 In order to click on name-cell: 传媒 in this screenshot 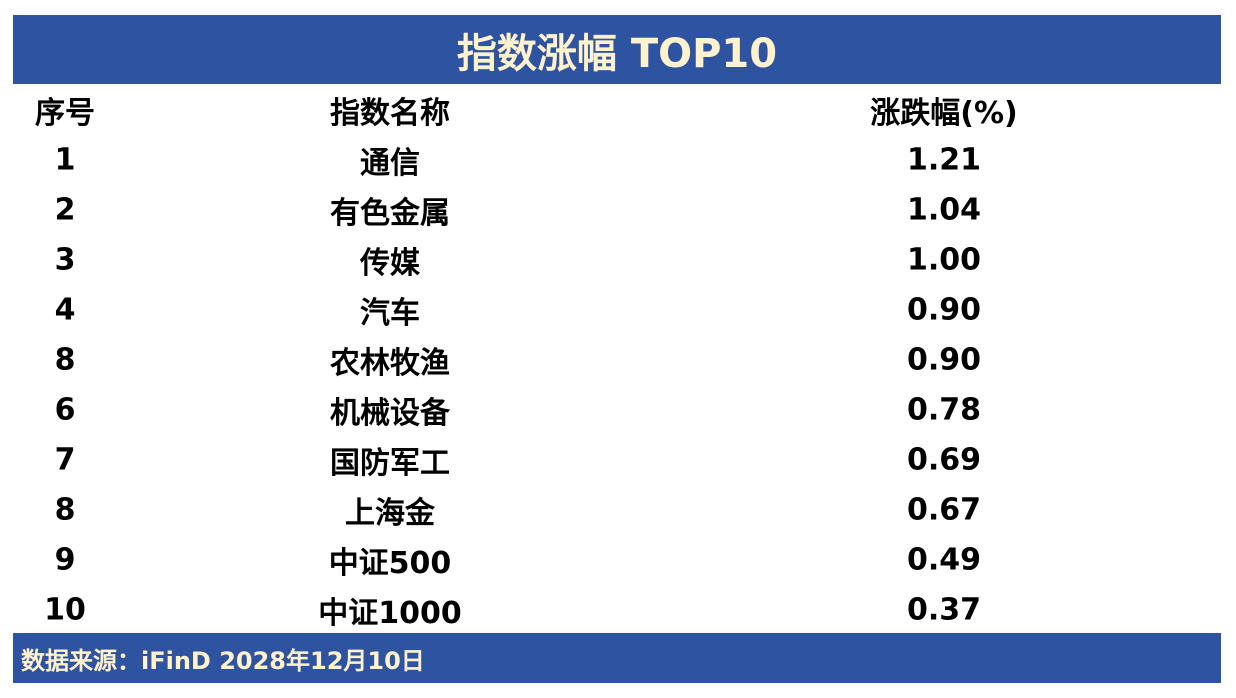, I will do `click(390, 263)`.